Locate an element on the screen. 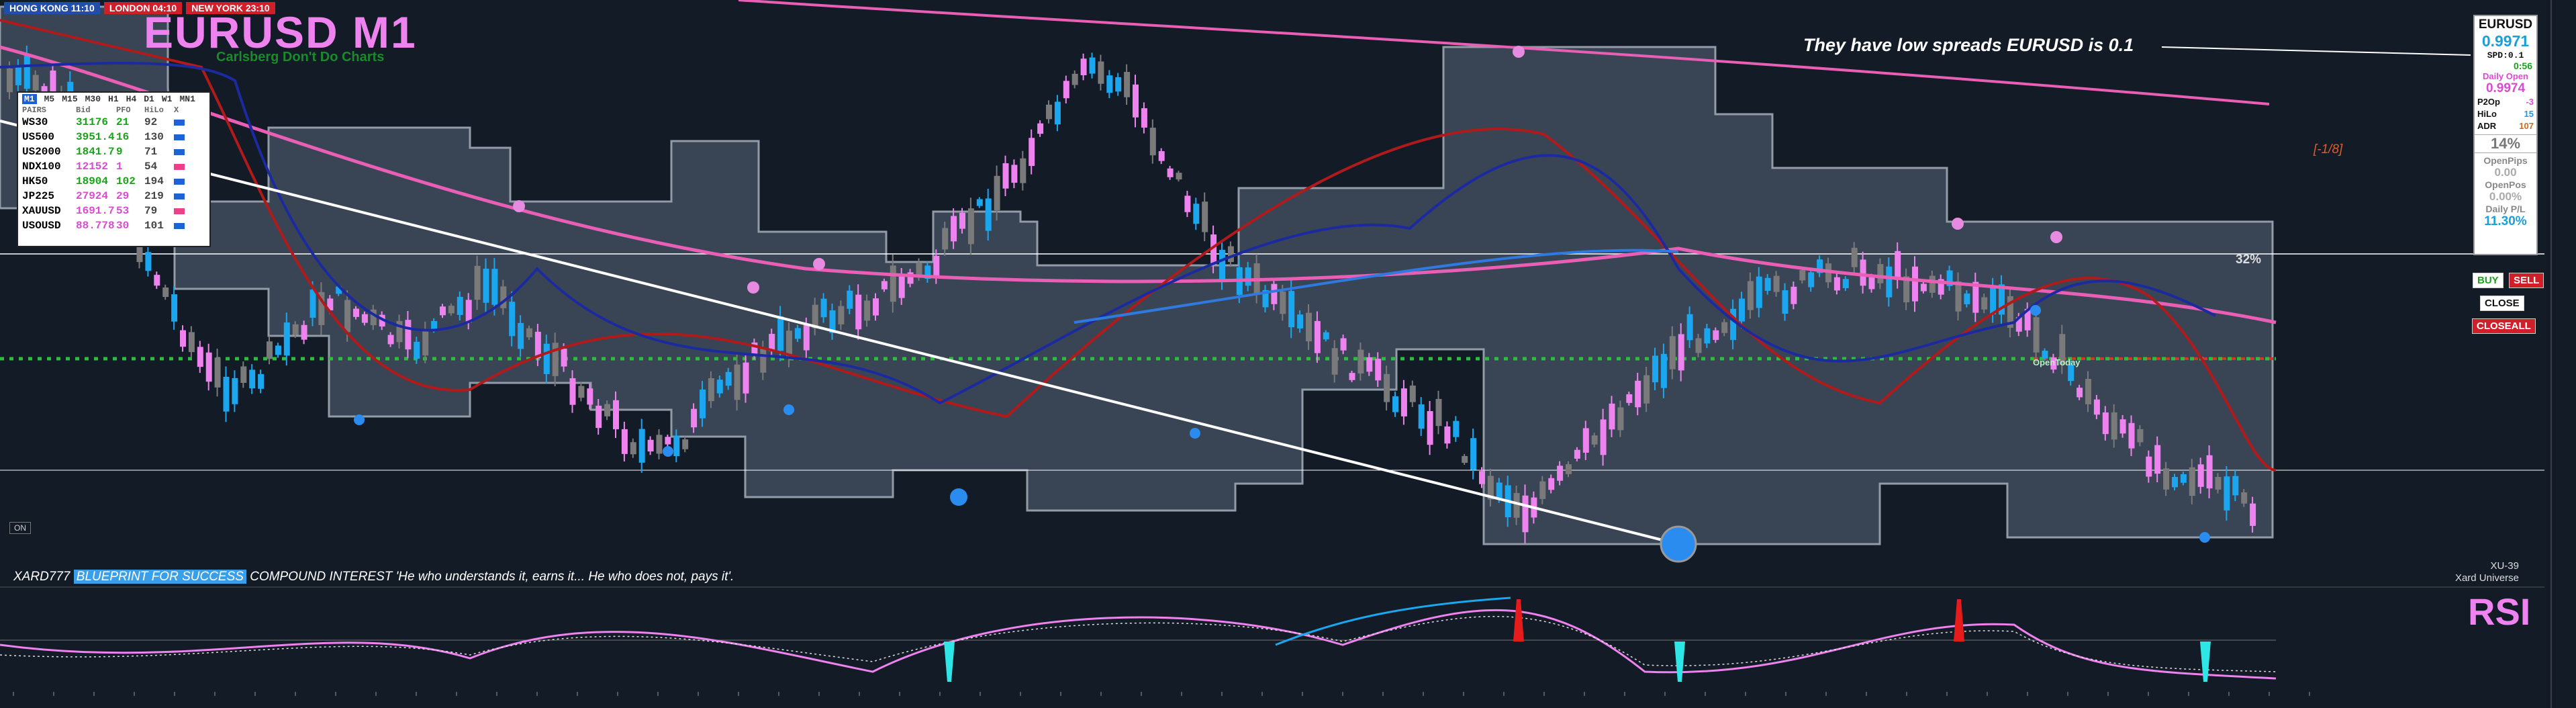 This screenshot has height=708, width=2576. rsi-overbought-marker is located at coordinates (1518, 620).